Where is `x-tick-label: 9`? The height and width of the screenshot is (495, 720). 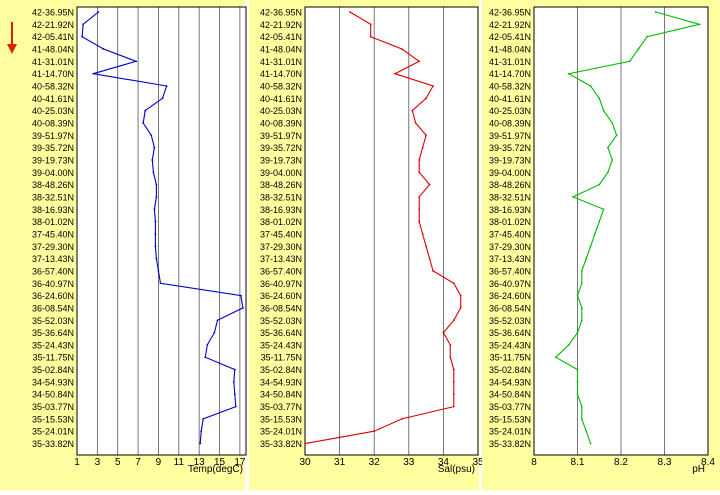
x-tick-label: 9 is located at coordinates (159, 462).